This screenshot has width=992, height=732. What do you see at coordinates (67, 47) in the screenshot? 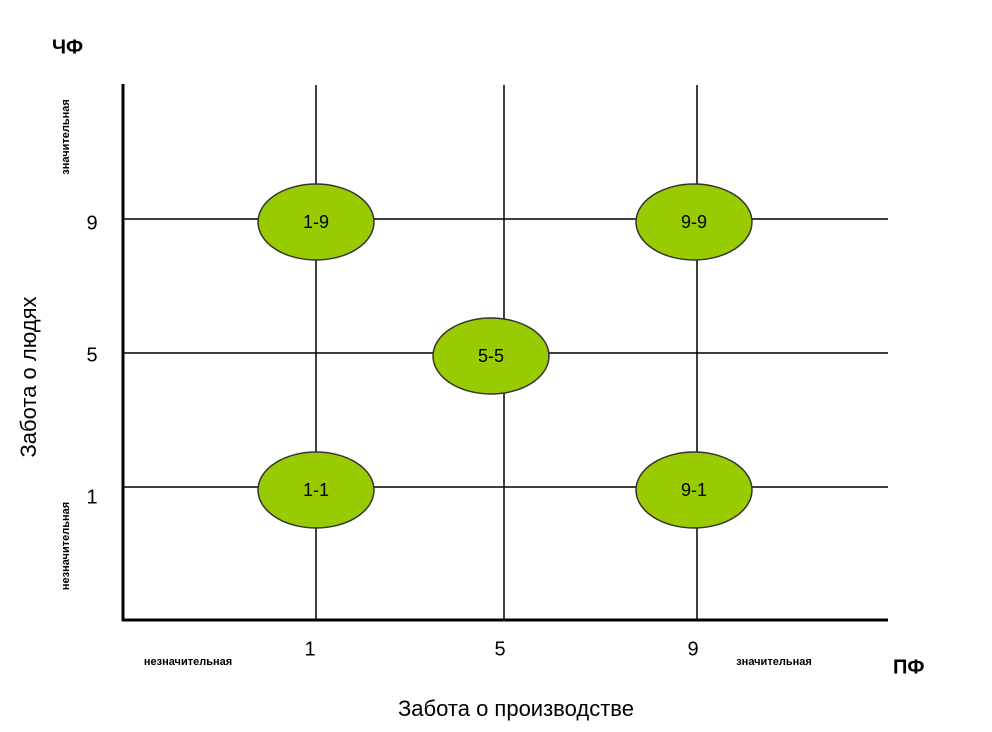
I see `y-axis-code: ЧФ` at bounding box center [67, 47].